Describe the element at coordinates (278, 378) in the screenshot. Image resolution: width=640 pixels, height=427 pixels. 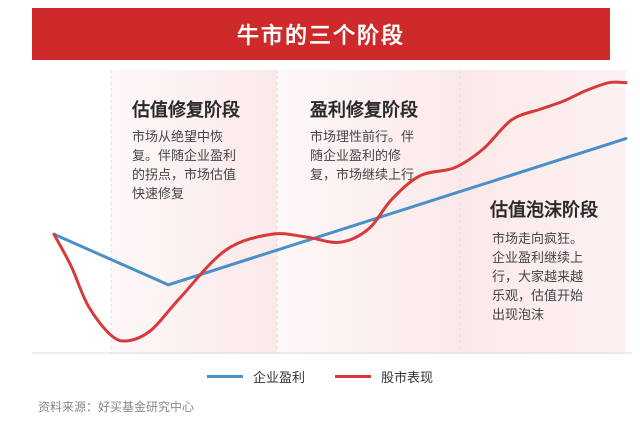
I see `legend-label-earnings: 企业盈利` at that location.